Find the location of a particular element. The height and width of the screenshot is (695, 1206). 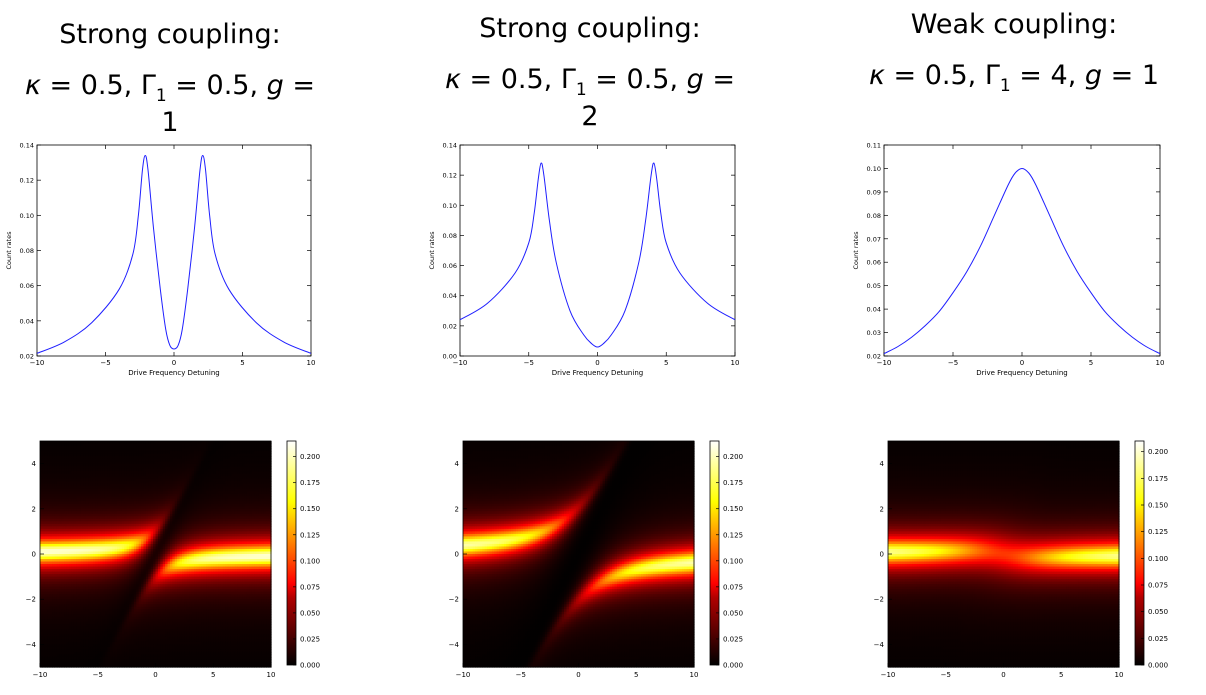

coupling-heading: Strong coupling: is located at coordinates (170, 35).